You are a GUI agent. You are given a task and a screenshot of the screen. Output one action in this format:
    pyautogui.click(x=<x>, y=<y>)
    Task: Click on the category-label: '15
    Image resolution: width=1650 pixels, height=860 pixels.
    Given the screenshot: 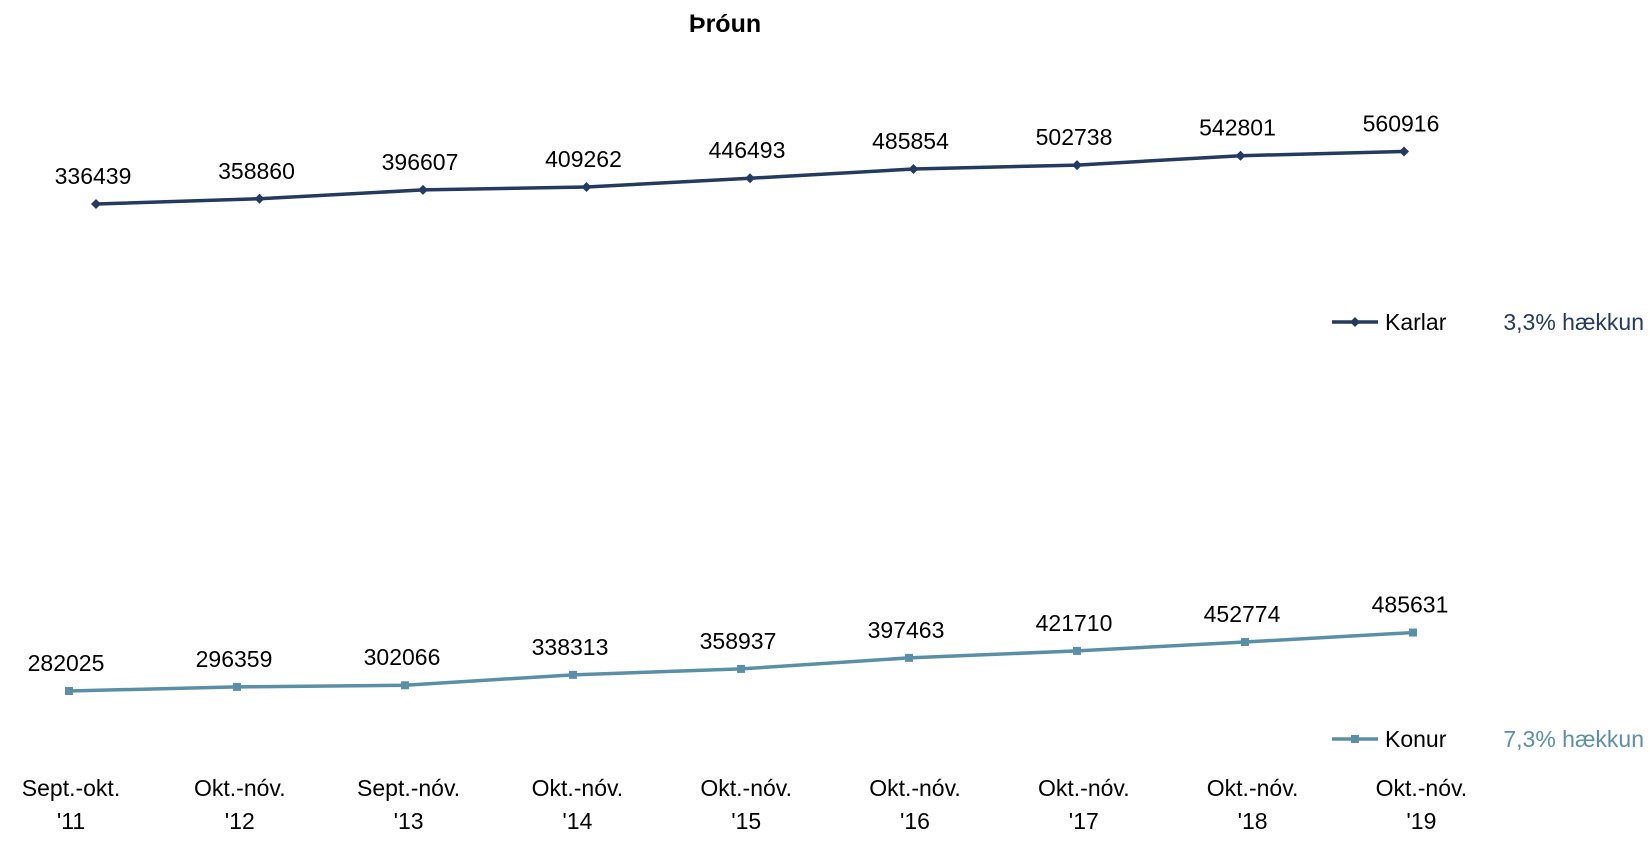 What is the action you would take?
    pyautogui.click(x=746, y=821)
    